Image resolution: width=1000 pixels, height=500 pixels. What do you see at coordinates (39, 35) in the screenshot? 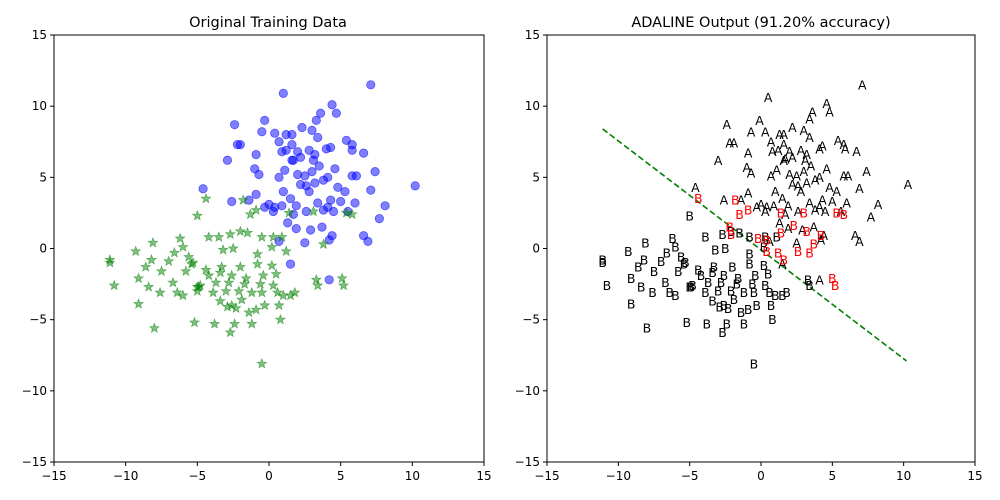
I see `y-tick-label: 15` at bounding box center [39, 35].